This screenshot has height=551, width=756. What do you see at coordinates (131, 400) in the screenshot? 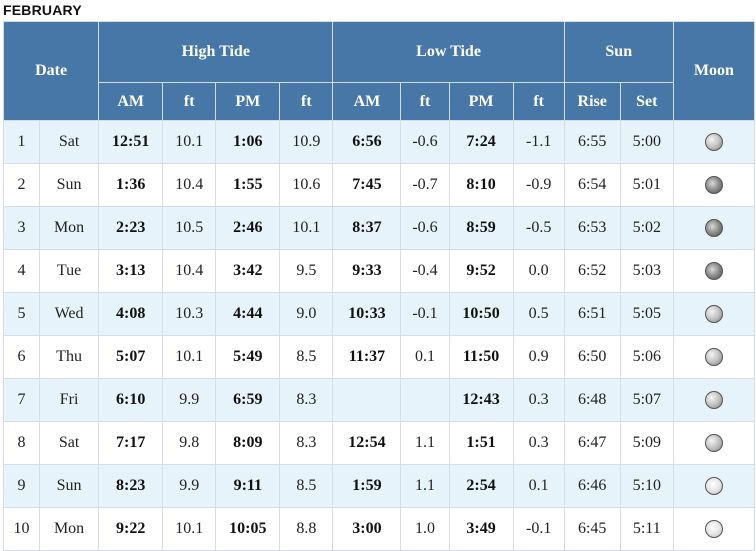
I see `high-tide-am-time: 6:10` at bounding box center [131, 400].